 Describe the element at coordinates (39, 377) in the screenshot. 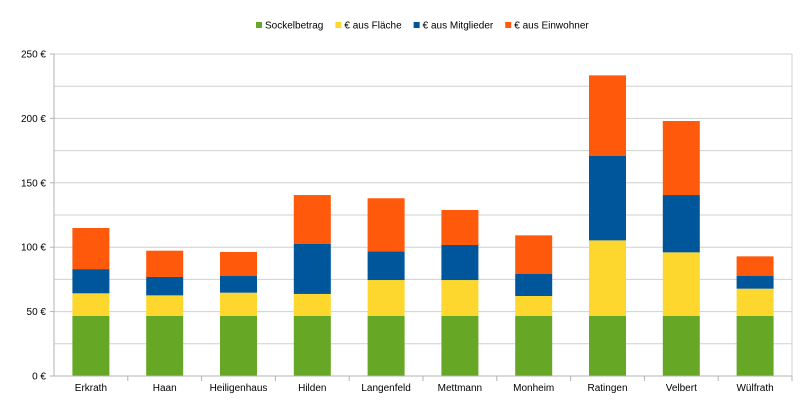

I see `y-tick-label: 0 €` at that location.